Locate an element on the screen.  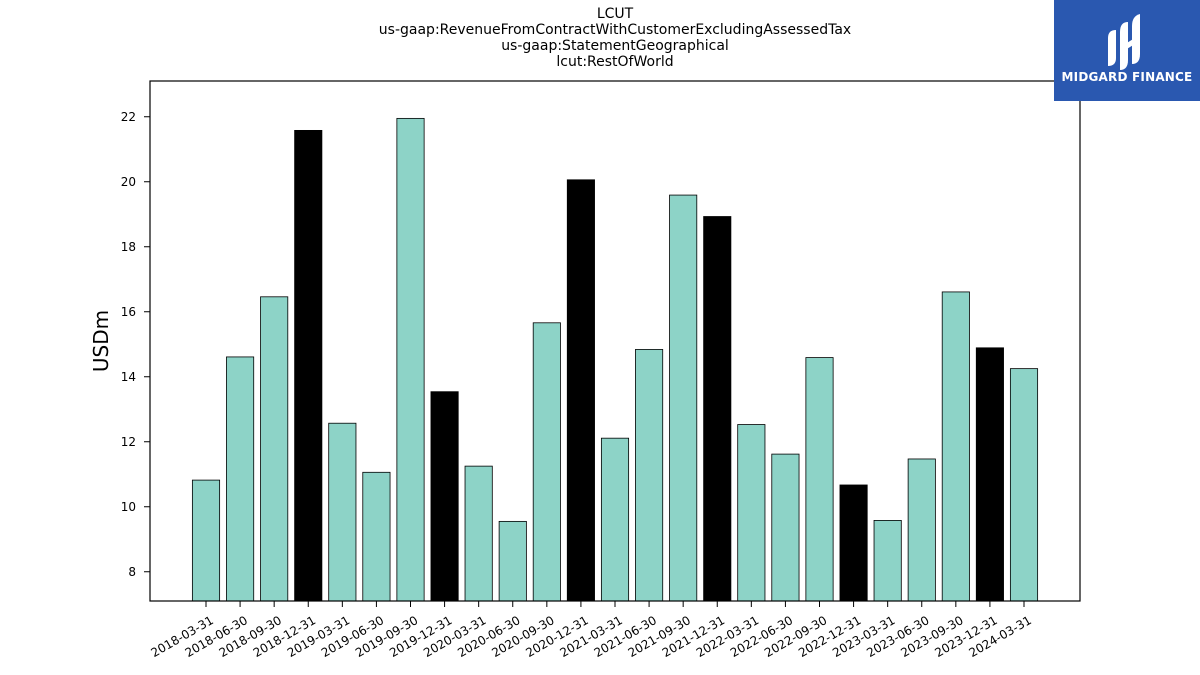
y-tick-label: 12 is located at coordinates (128, 442).